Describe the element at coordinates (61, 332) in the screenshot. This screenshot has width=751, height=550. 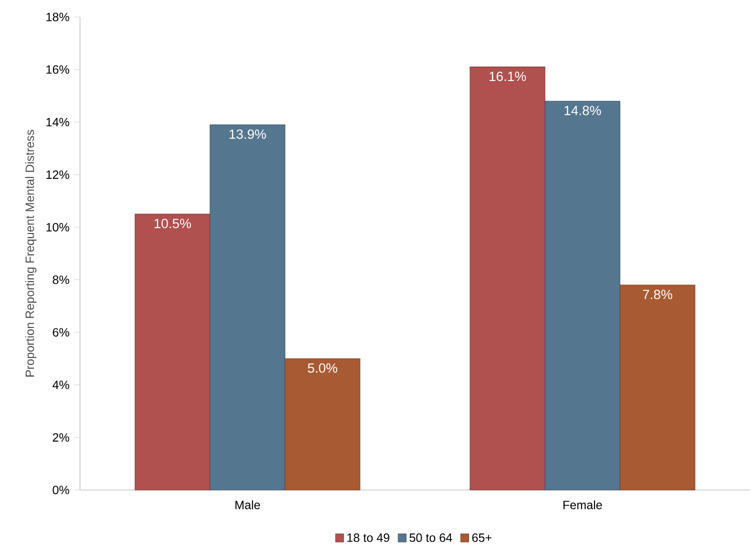
I see `y-tick-label: 6%` at that location.